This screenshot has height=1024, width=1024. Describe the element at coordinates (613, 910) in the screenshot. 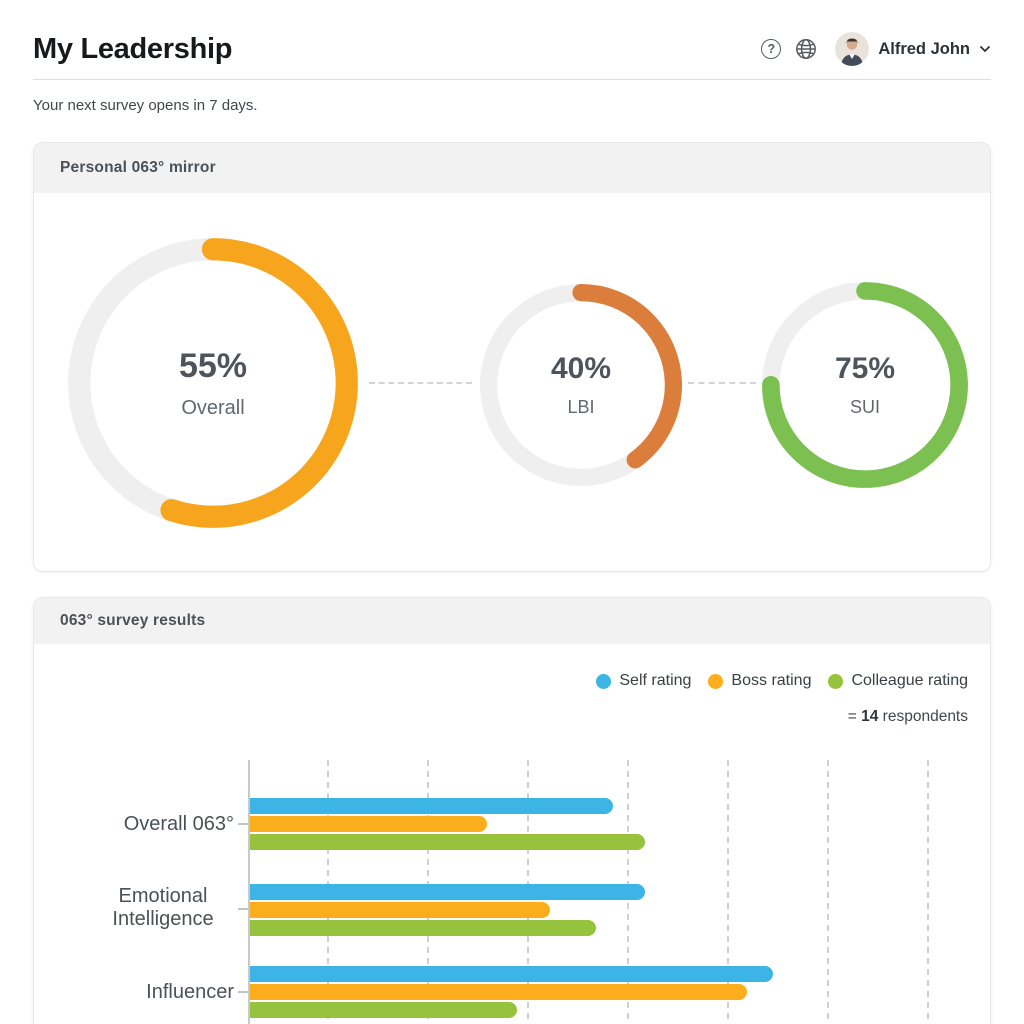

I see `bar-group-emotional-intelligence` at that location.